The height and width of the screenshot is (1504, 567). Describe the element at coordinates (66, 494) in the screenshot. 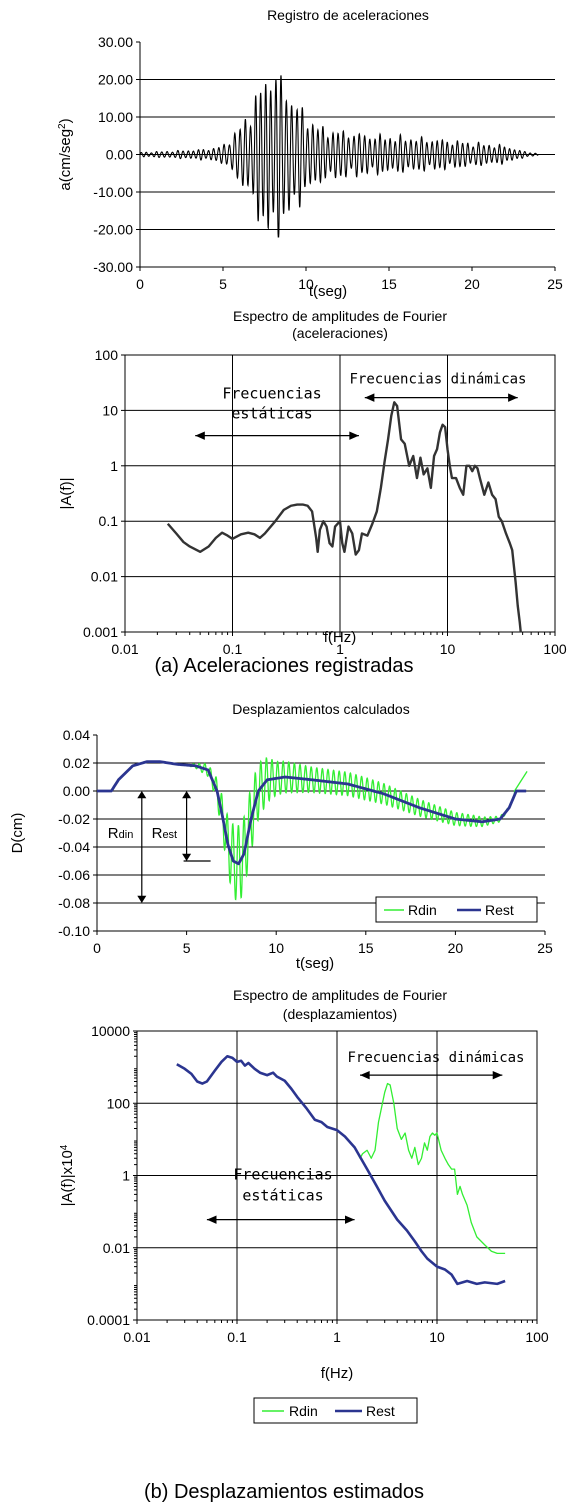

I see `y-axis-label: |A(f)|` at that location.